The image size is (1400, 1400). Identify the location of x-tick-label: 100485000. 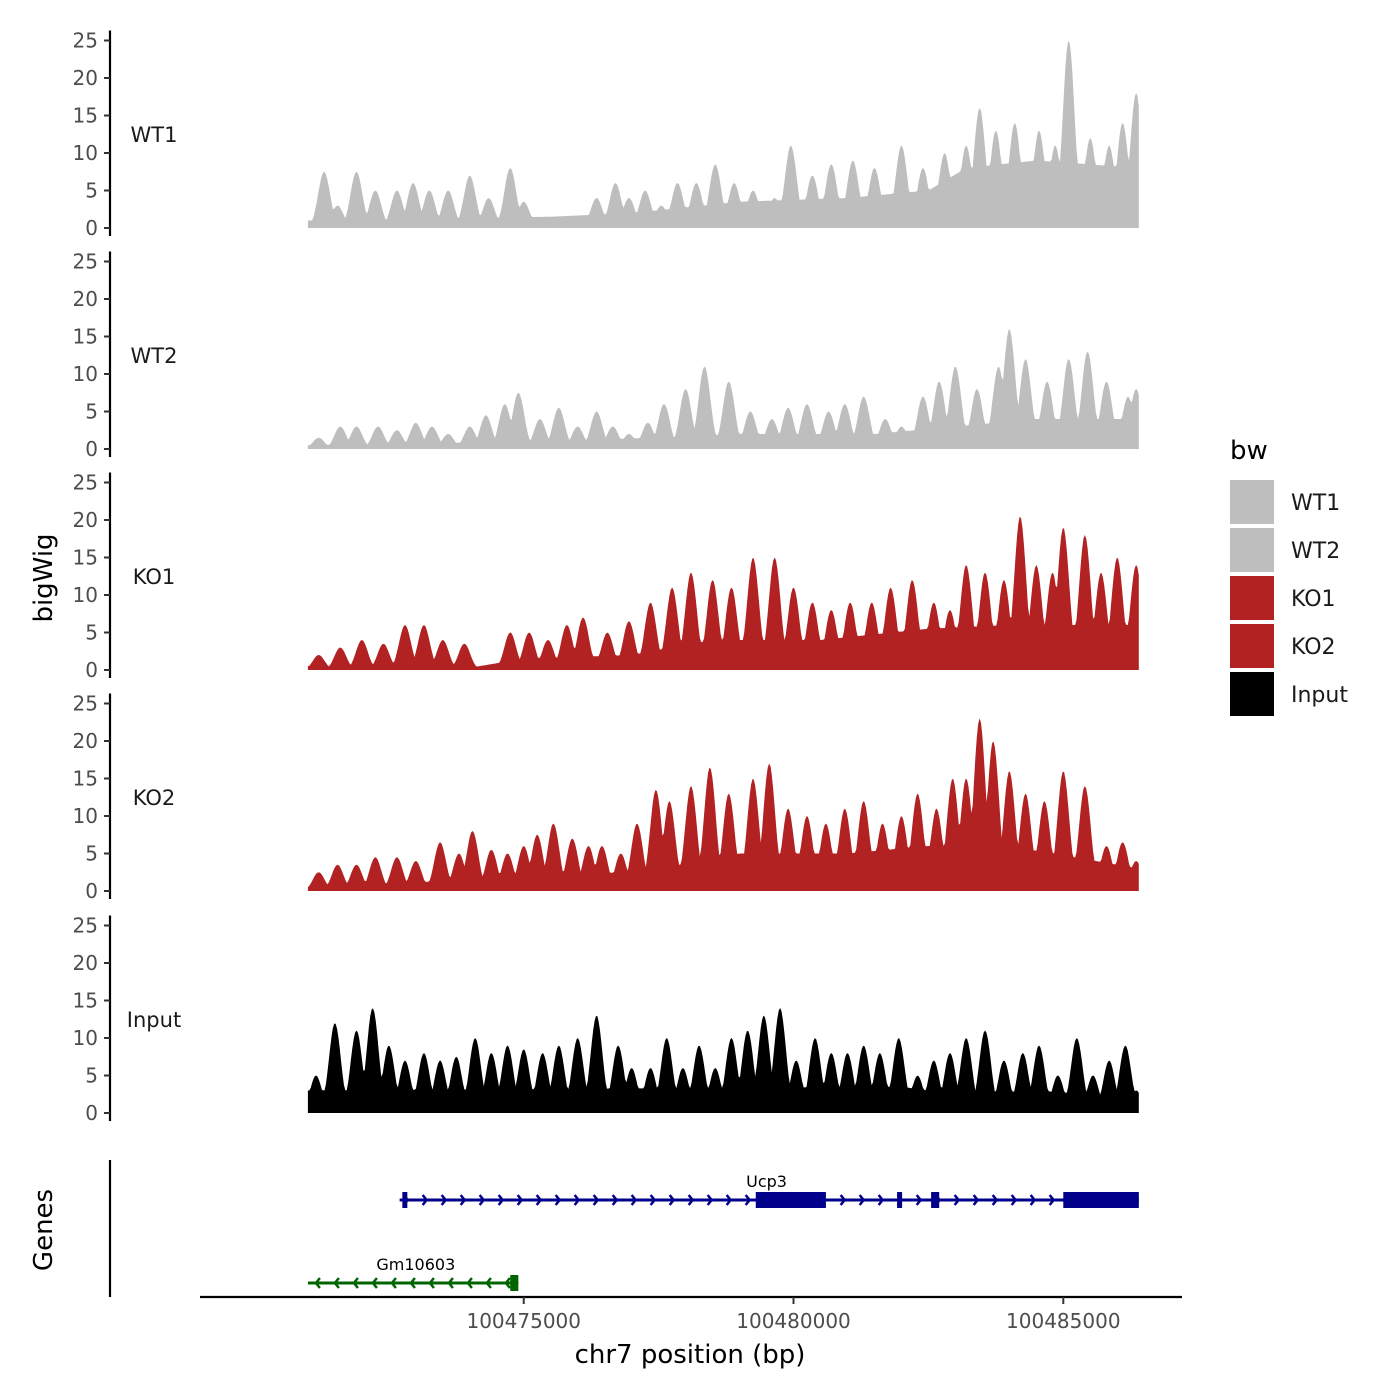
(1063, 1321).